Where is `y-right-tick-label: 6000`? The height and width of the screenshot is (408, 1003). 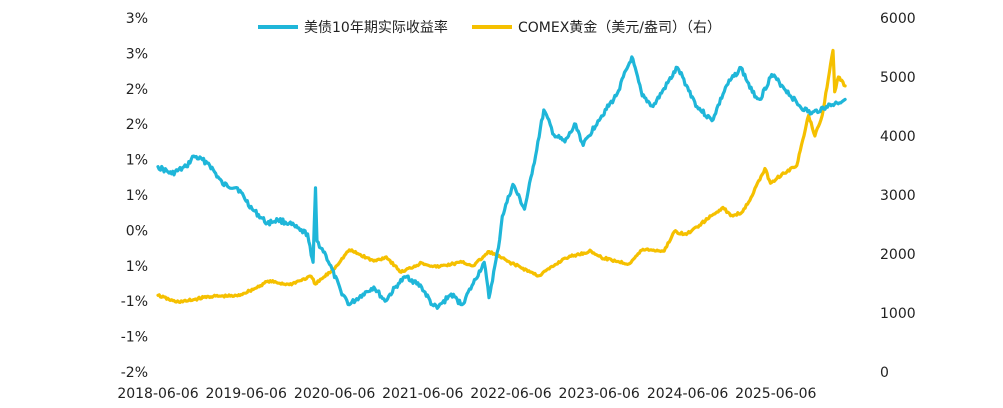 y-right-tick-label: 6000 is located at coordinates (898, 19).